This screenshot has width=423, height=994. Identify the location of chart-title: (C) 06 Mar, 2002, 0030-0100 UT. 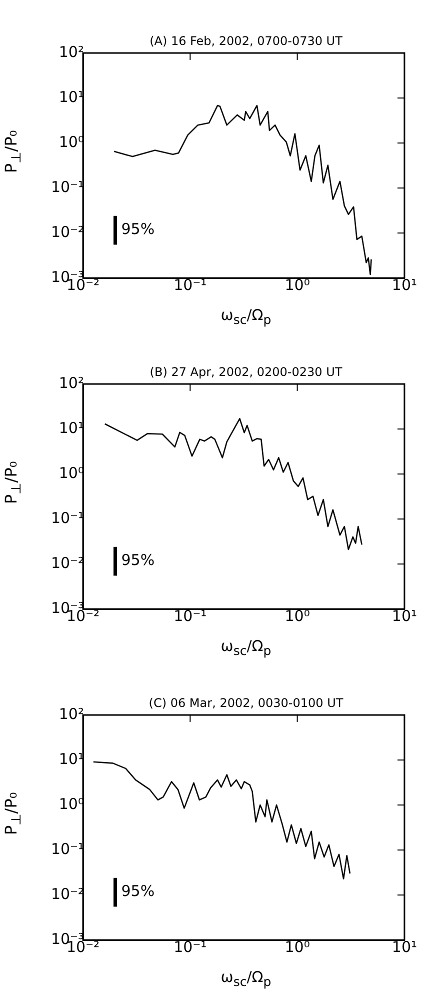
(246, 703).